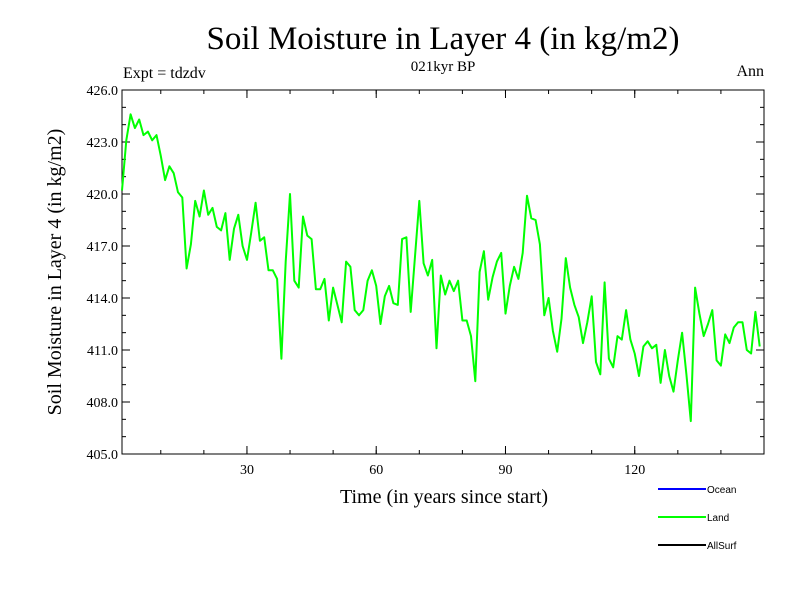 The image size is (800, 600). Describe the element at coordinates (103, 91) in the screenshot. I see `y-tick-label: 426.0` at that location.